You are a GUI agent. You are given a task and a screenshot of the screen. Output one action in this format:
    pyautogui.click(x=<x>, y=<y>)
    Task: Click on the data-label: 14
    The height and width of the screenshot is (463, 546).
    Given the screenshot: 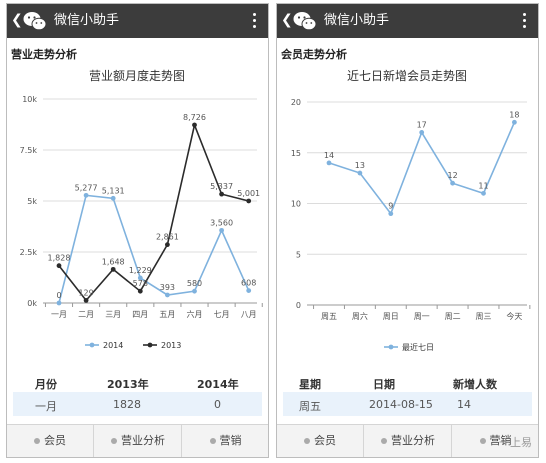 What is the action you would take?
    pyautogui.click(x=329, y=155)
    